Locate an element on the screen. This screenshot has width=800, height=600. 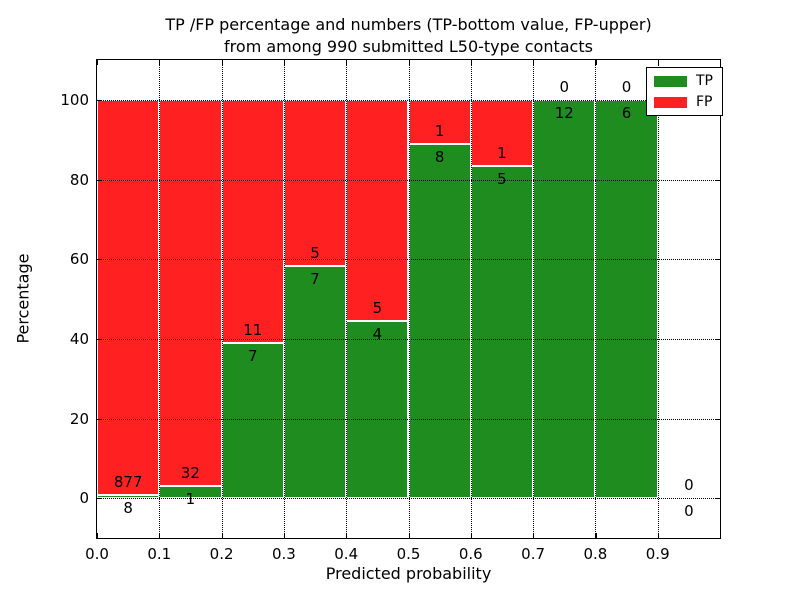
bar-count-tp: 0 is located at coordinates (689, 511).